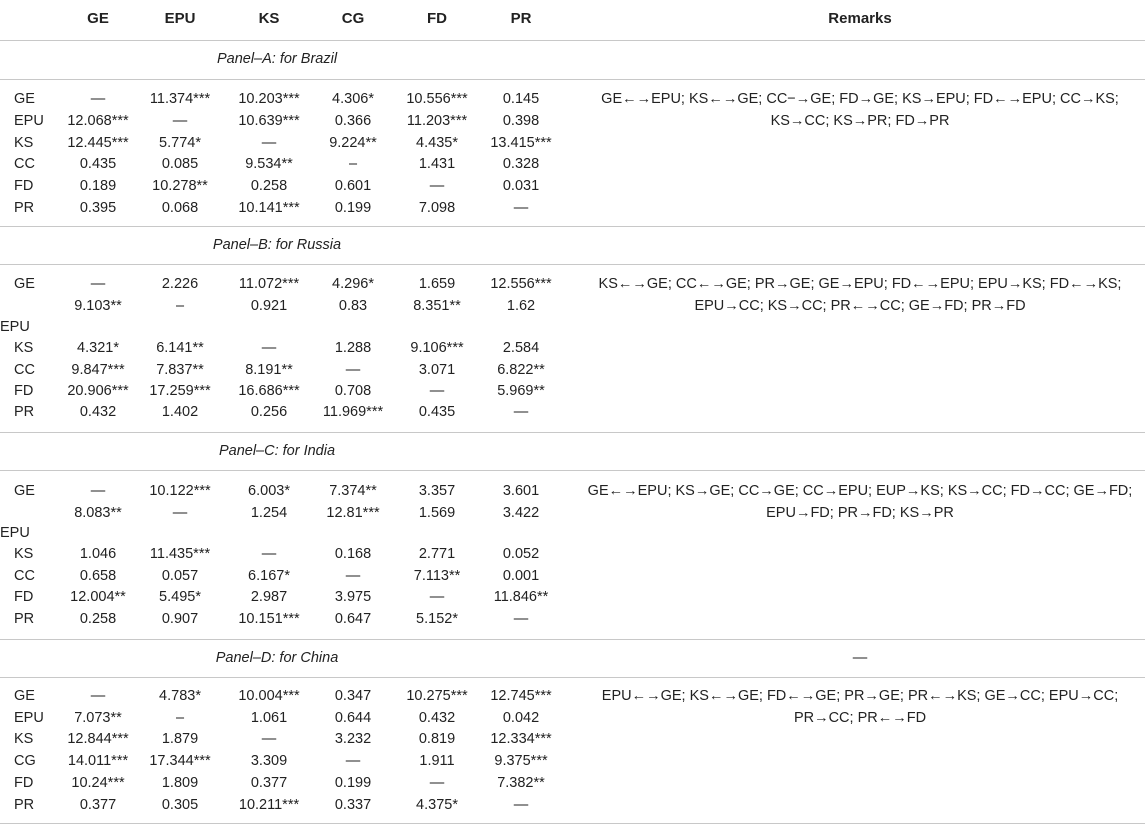 Image resolution: width=1145 pixels, height=824 pixels. Describe the element at coordinates (24, 370) in the screenshot. I see `row-label: CC` at that location.